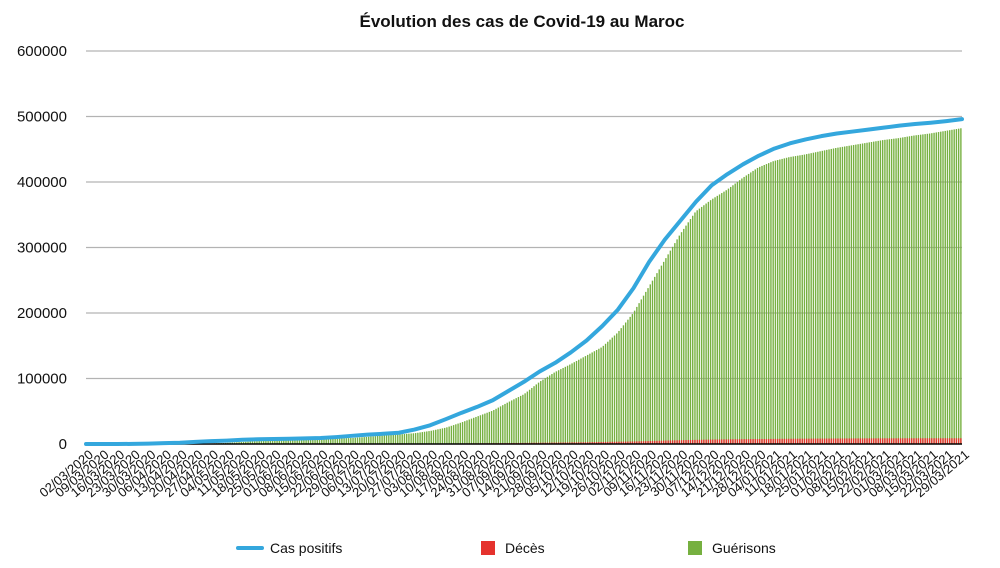 The height and width of the screenshot is (568, 1000). What do you see at coordinates (548, 441) in the screenshot?
I see `deces-bars` at bounding box center [548, 441].